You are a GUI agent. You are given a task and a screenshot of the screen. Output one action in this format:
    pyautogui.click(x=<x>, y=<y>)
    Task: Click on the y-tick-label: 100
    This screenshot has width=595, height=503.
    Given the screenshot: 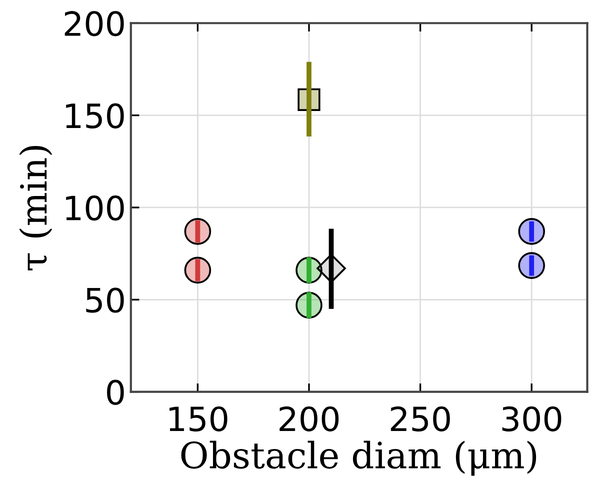 What is the action you would take?
    pyautogui.click(x=95, y=208)
    